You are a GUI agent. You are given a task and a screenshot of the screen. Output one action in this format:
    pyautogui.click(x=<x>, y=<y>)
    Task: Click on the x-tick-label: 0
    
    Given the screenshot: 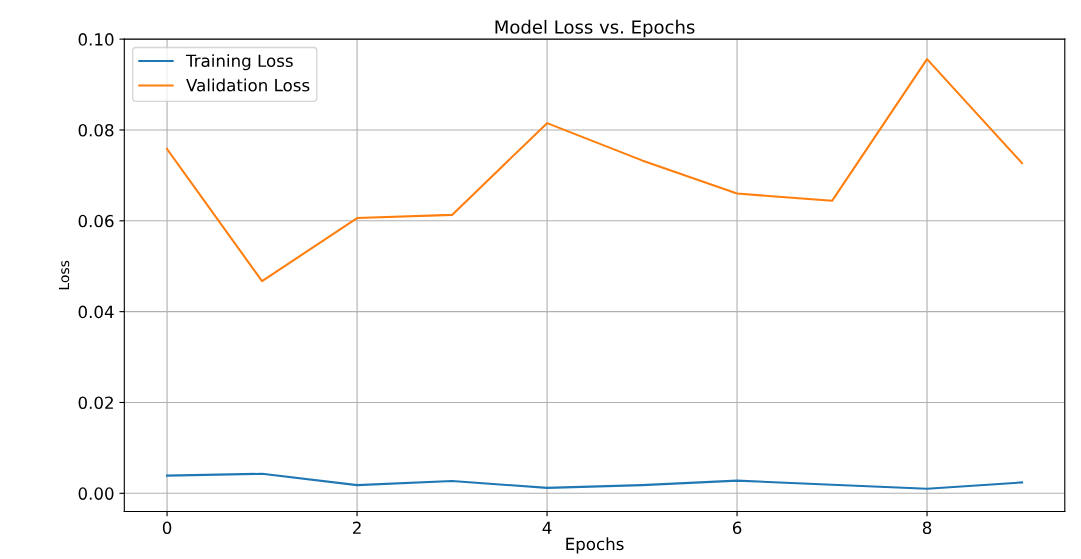 What is the action you would take?
    pyautogui.click(x=167, y=528)
    